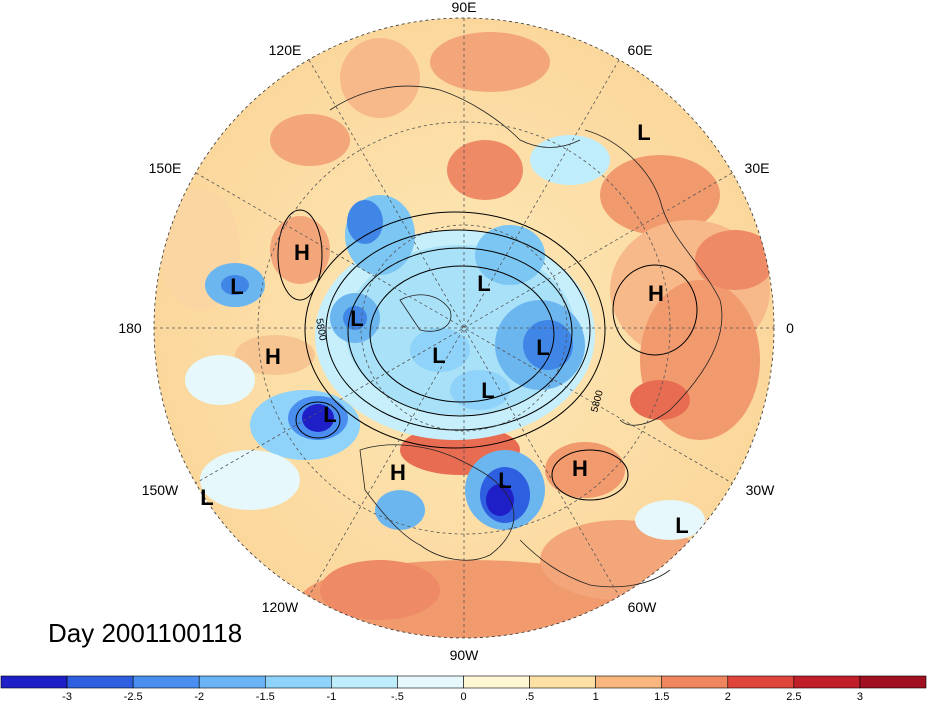 Image resolution: width=928 pixels, height=702 pixels. Describe the element at coordinates (463, 696) in the screenshot. I see `colorbar-tick-label: 0` at that location.